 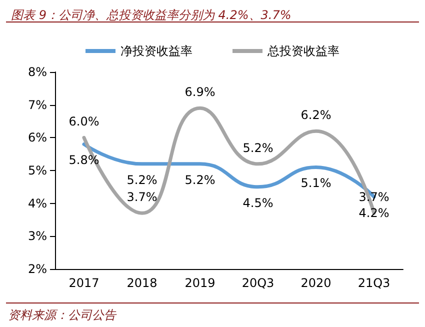 I want to click on y-tick-label: 8%, so click(x=37, y=72).